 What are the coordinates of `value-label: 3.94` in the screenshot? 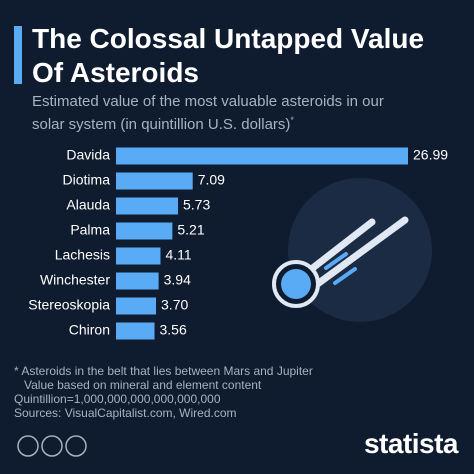 It's located at (177, 280).